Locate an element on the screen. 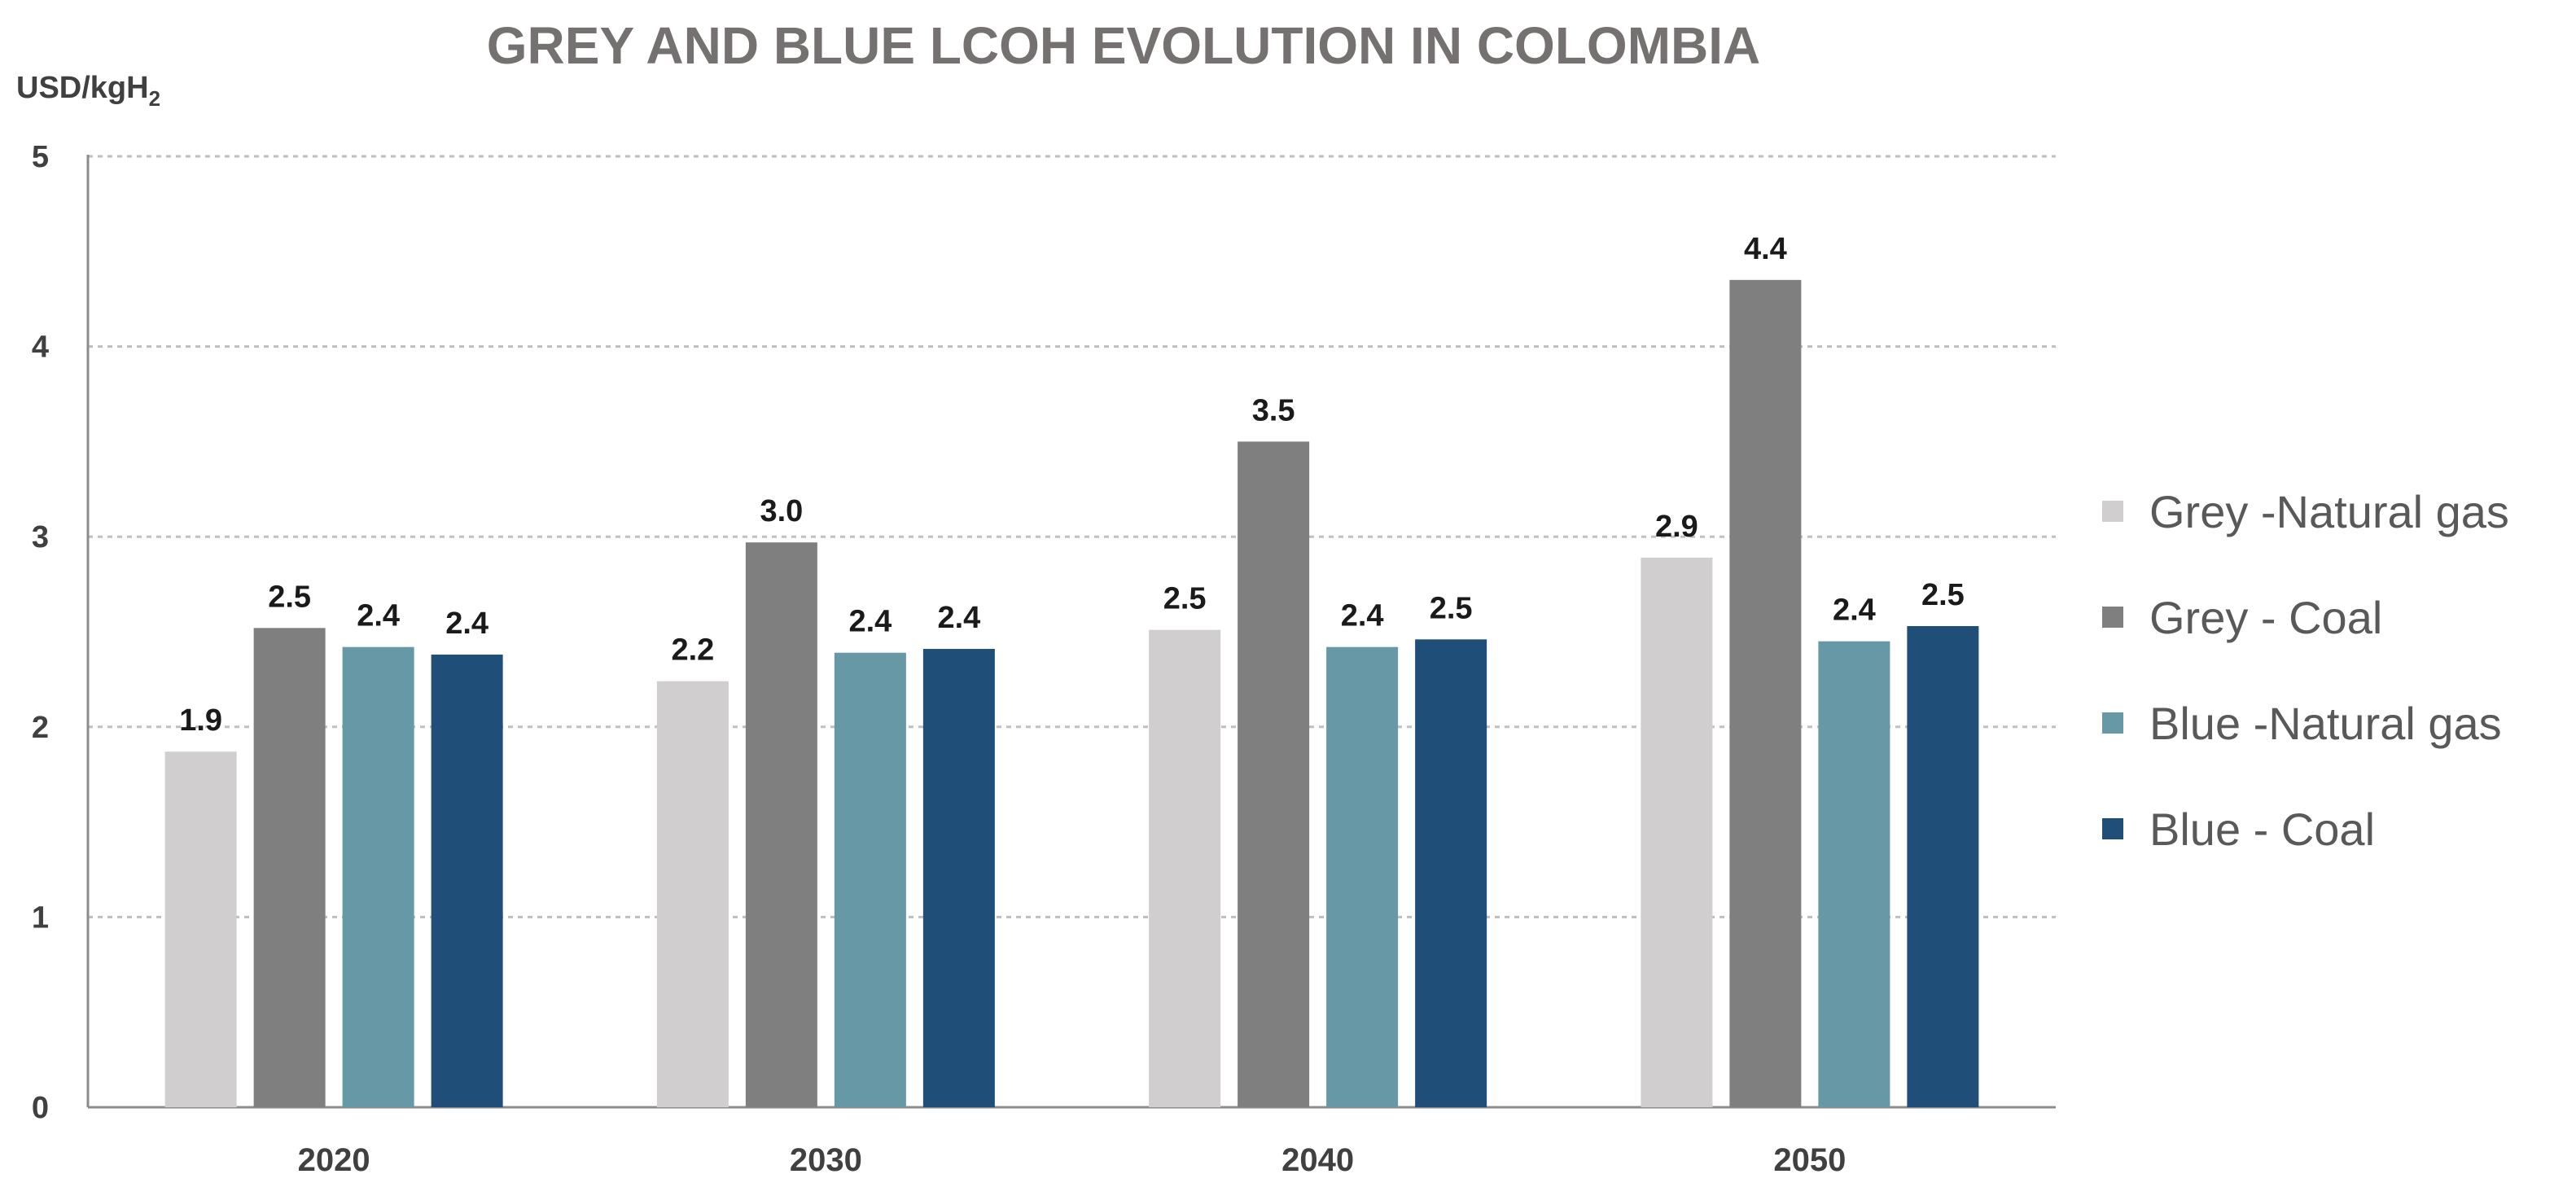 This screenshot has width=2576, height=1196. data-label-blue-coal-2050: 2.5 is located at coordinates (1943, 595).